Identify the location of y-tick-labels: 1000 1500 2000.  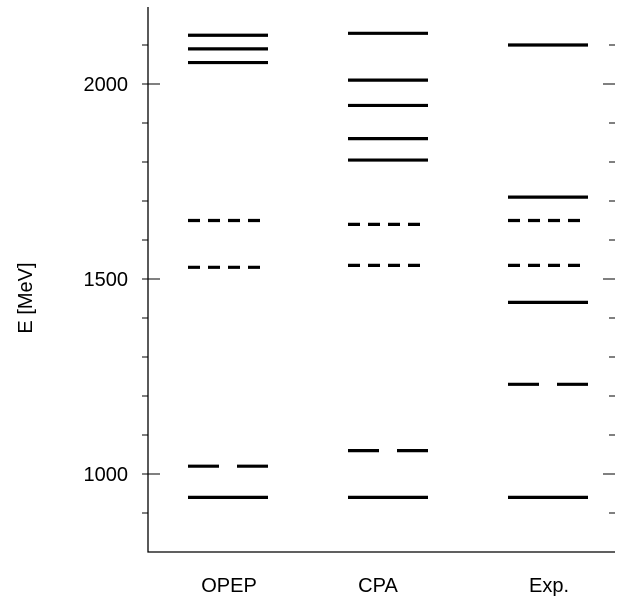
(106, 280).